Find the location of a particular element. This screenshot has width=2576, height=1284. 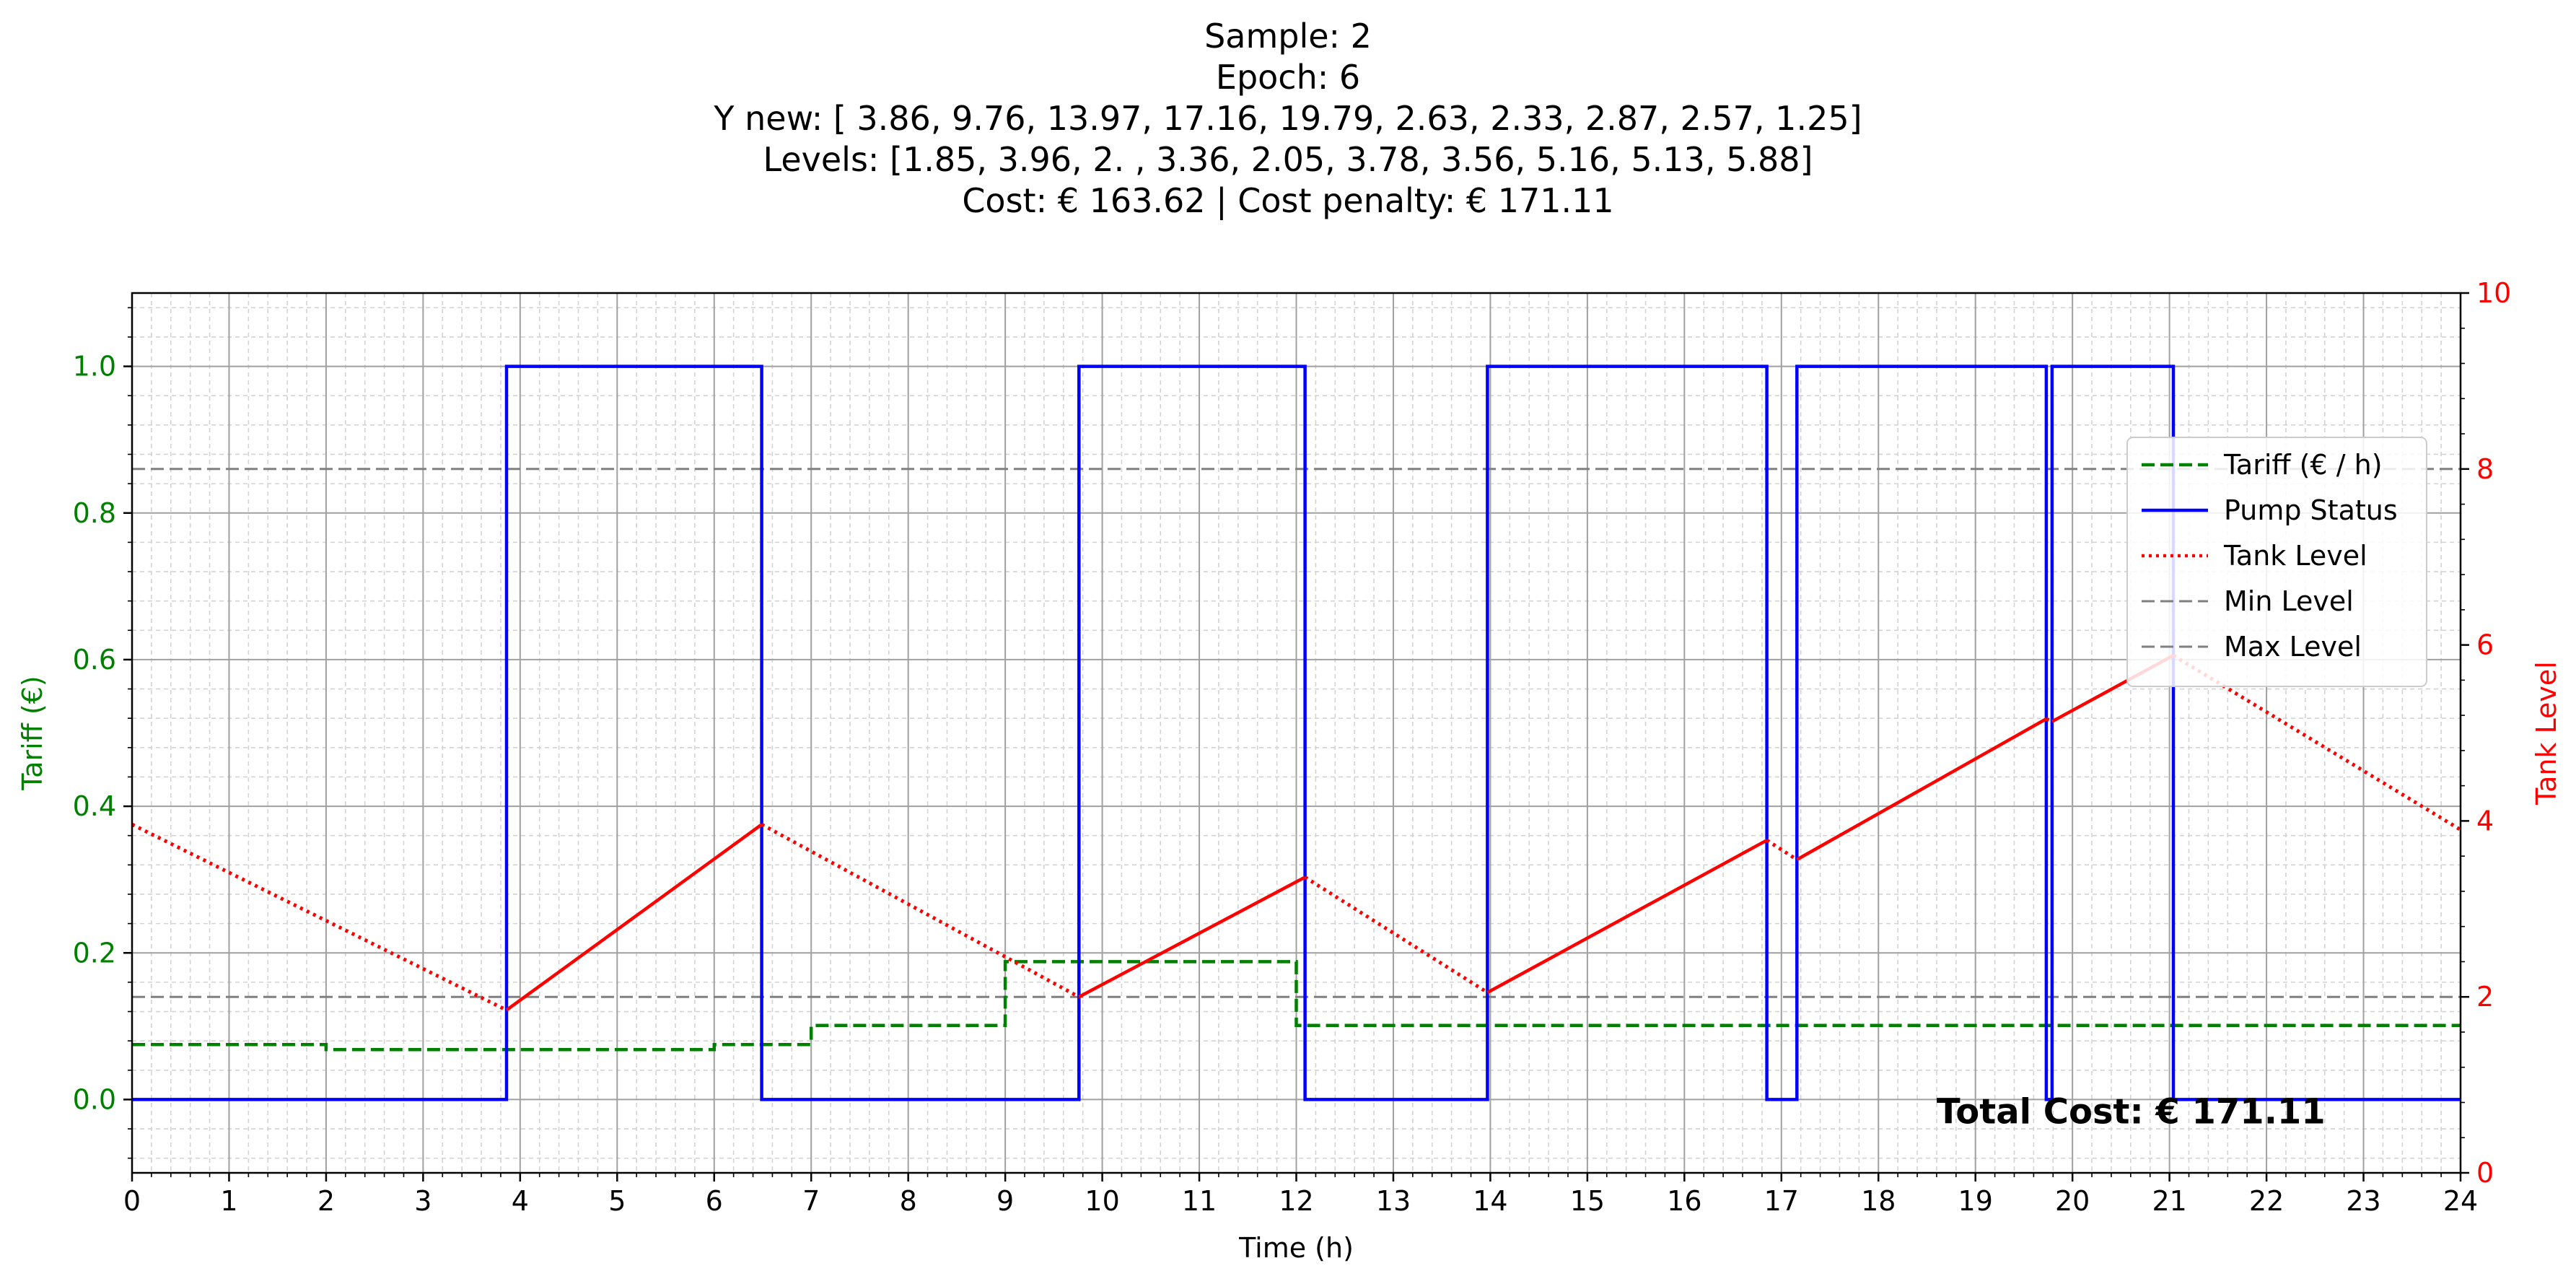

x-tick-label: 17 is located at coordinates (1781, 1201).